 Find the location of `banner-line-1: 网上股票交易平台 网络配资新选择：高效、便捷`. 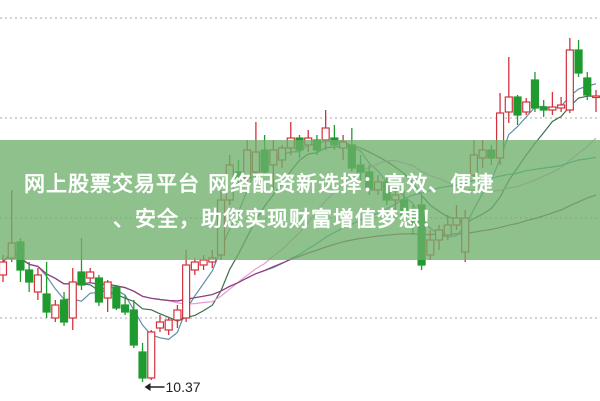

banner-line-1: 网上股票交易平台 网络配资新选择：高效、便捷 is located at coordinates (259, 184).